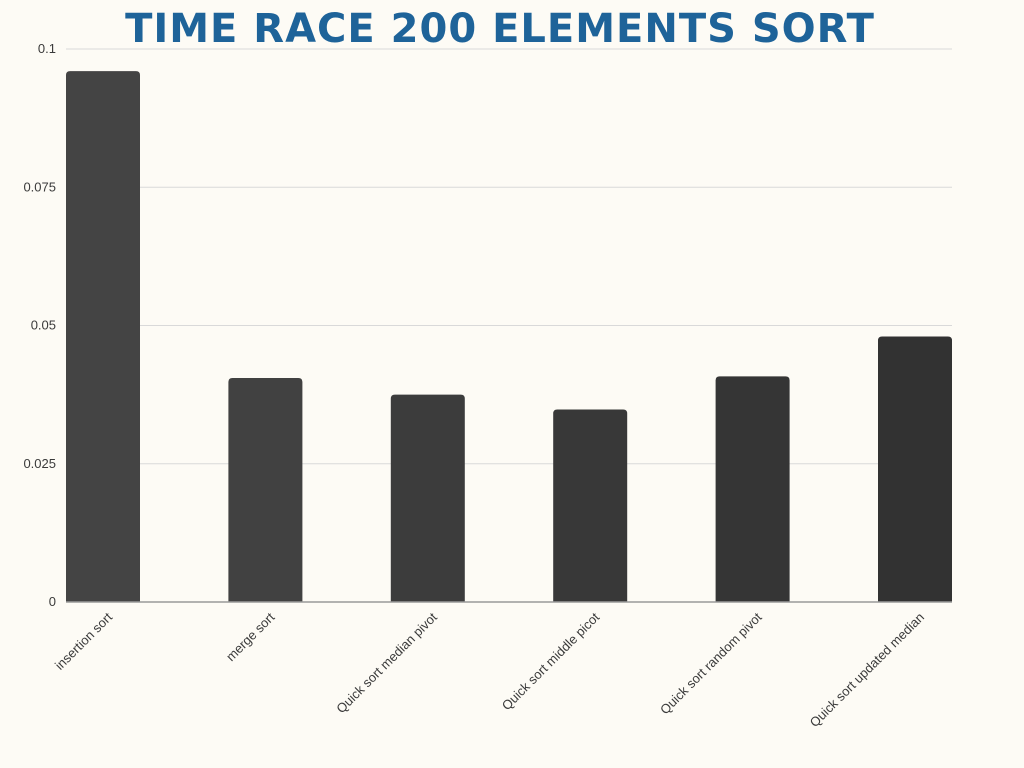 The height and width of the screenshot is (768, 1024). I want to click on y-tick-label: 0.025, so click(39, 463).